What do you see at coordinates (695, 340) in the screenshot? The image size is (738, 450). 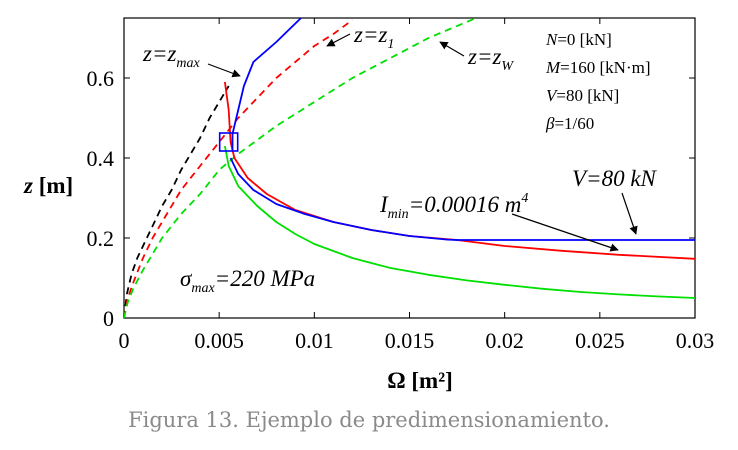 I see `x-tick-label: 0.03` at bounding box center [695, 340].